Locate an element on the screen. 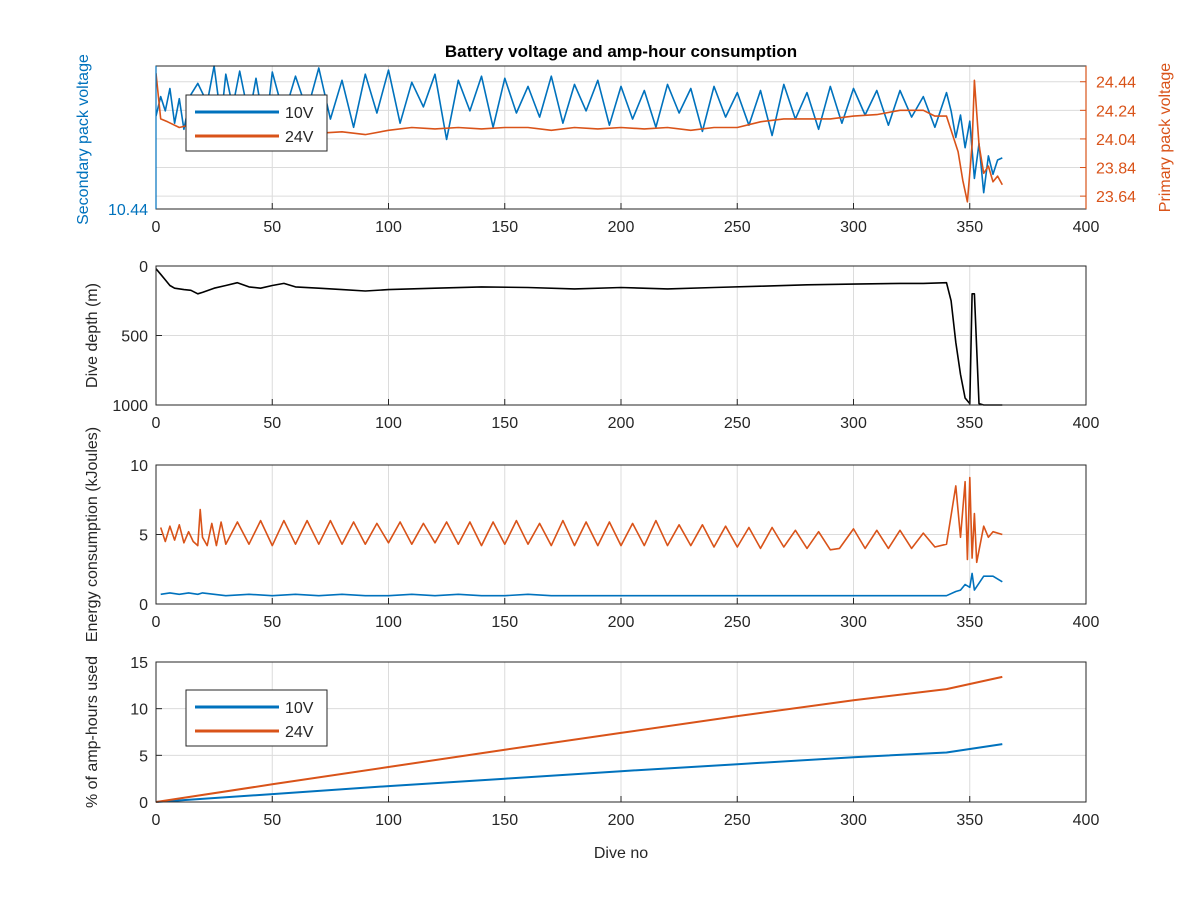 The image size is (1200, 900). y-tick-label: 500 is located at coordinates (134, 337).